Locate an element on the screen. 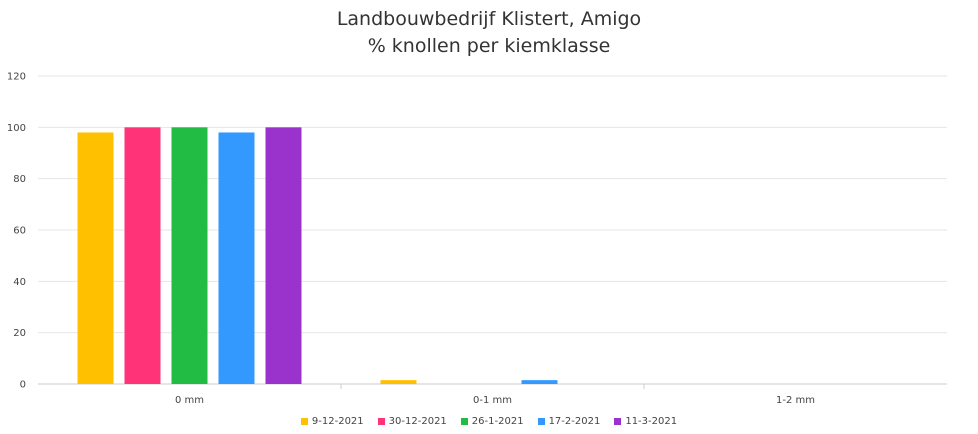  y-axis-ticks: 0 20 40 60 80 100 120 is located at coordinates (16, 231).